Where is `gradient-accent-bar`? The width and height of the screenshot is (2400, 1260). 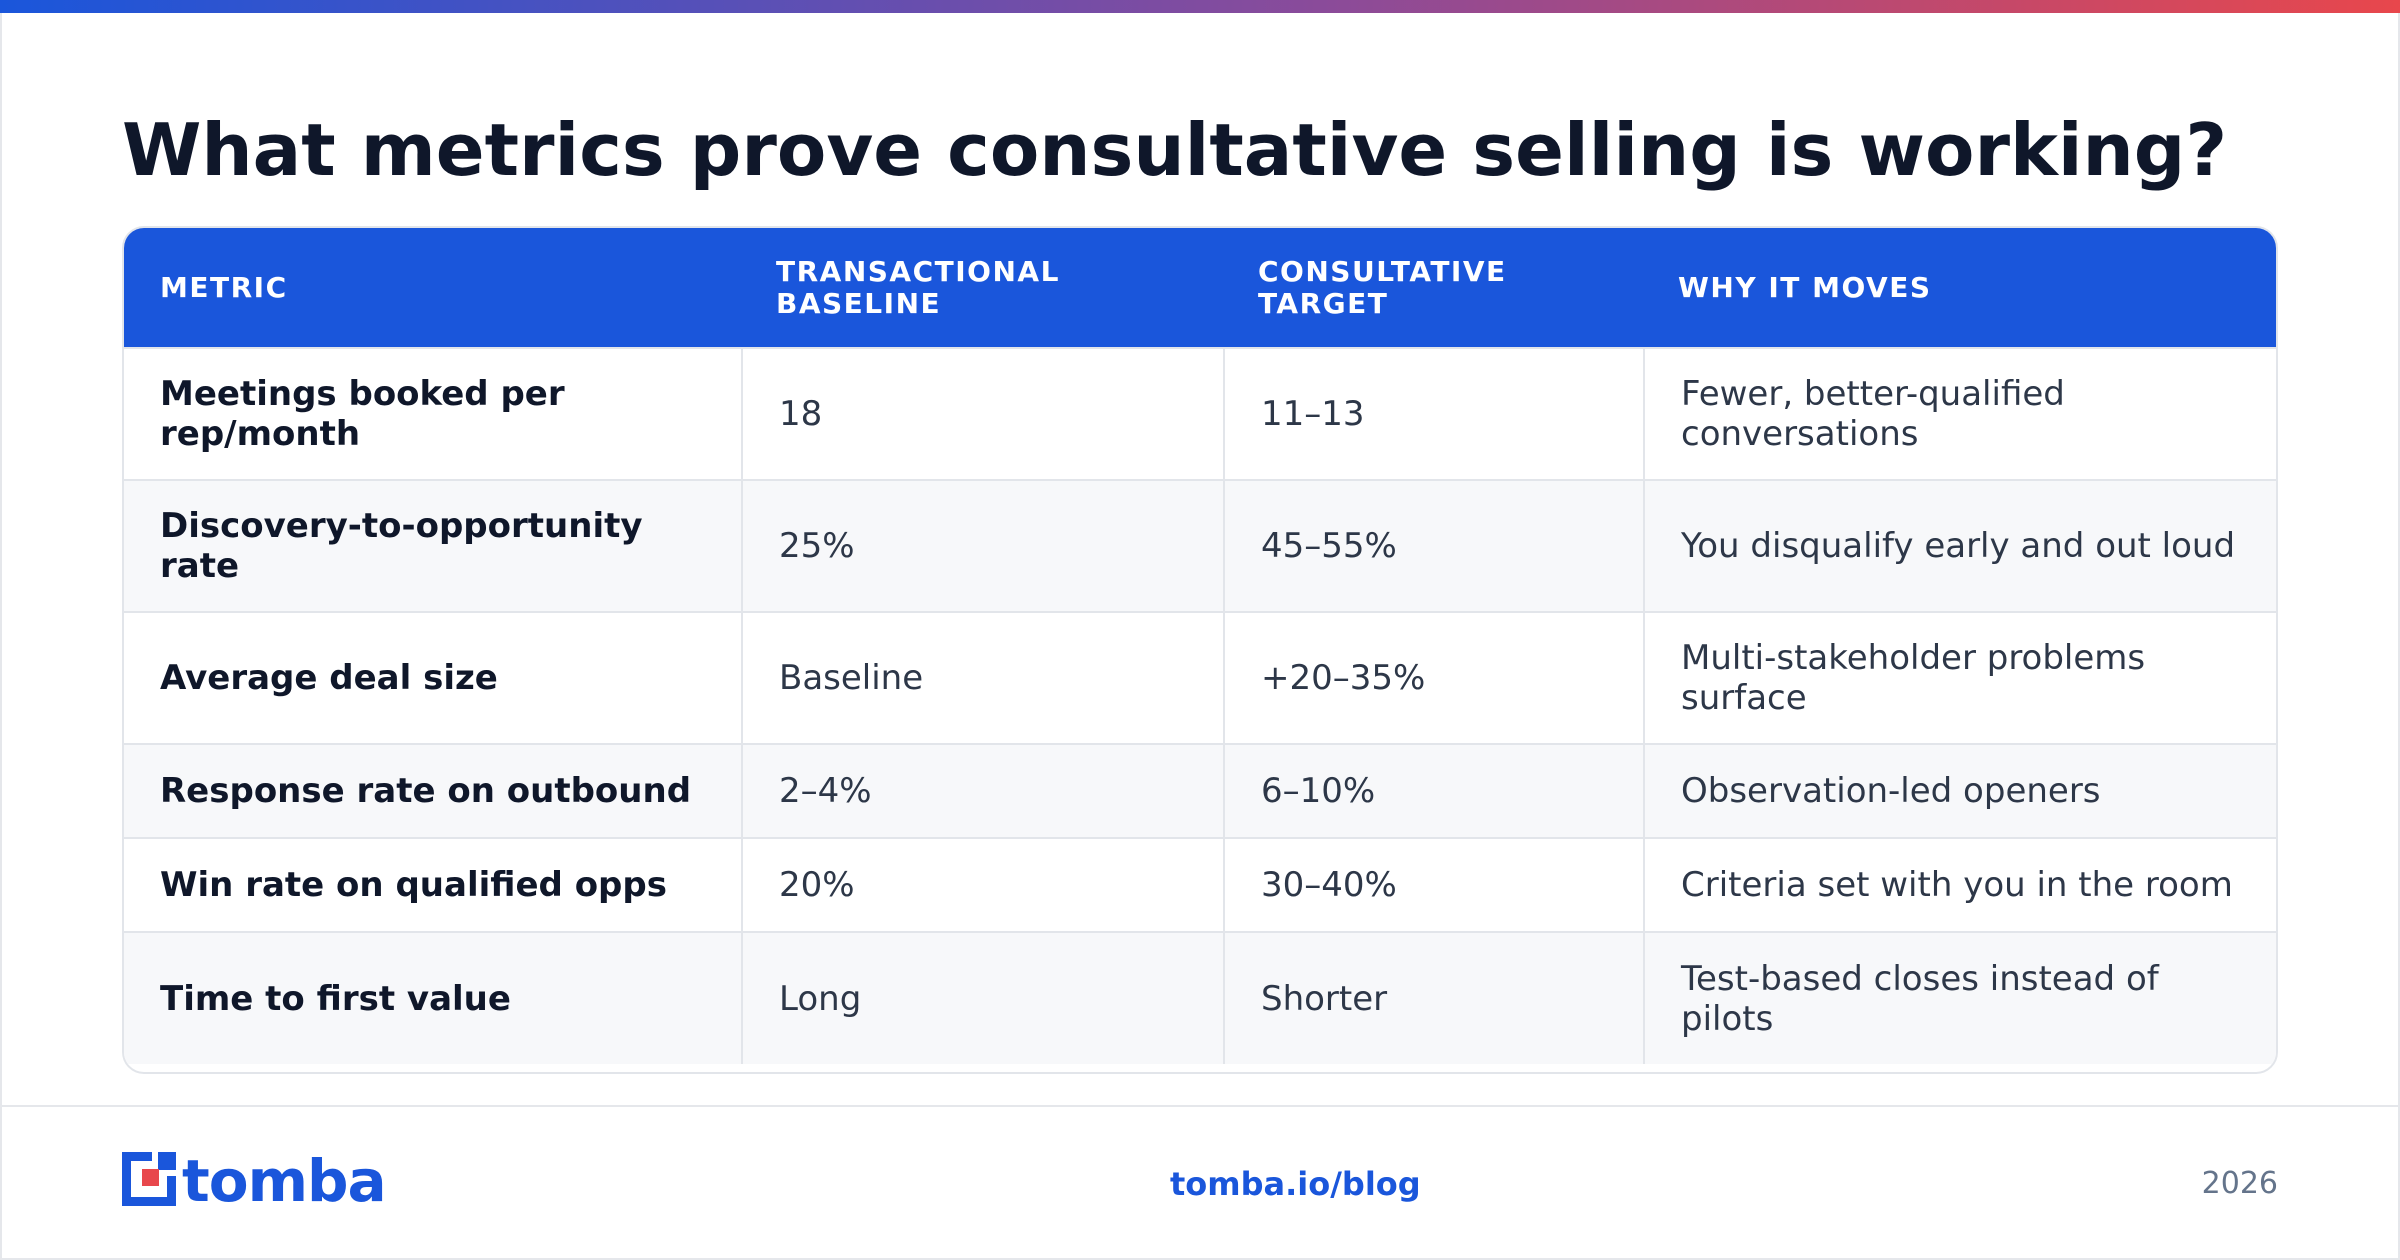
gradient-accent-bar is located at coordinates (1200, 6).